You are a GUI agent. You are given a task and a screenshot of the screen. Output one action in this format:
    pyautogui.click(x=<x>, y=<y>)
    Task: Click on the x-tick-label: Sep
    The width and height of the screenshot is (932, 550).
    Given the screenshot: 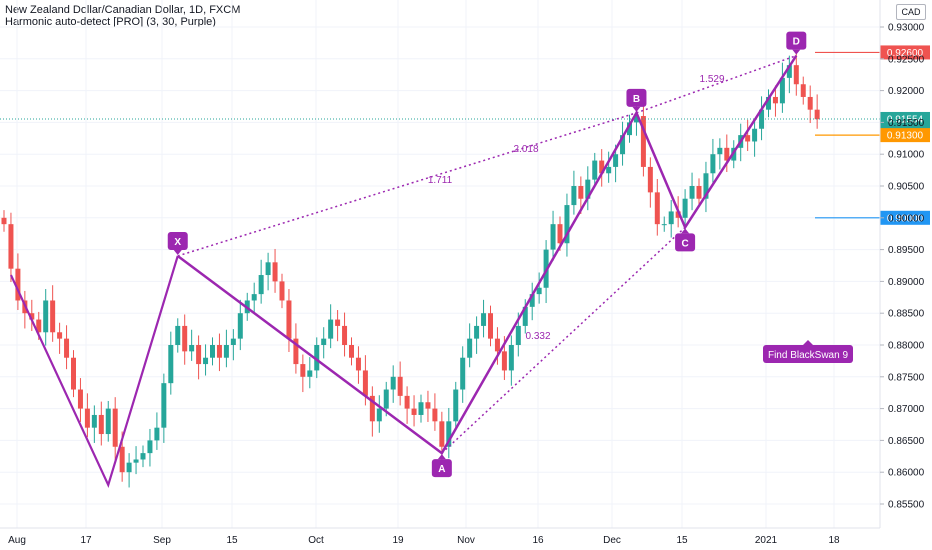 What is the action you would take?
    pyautogui.click(x=162, y=540)
    